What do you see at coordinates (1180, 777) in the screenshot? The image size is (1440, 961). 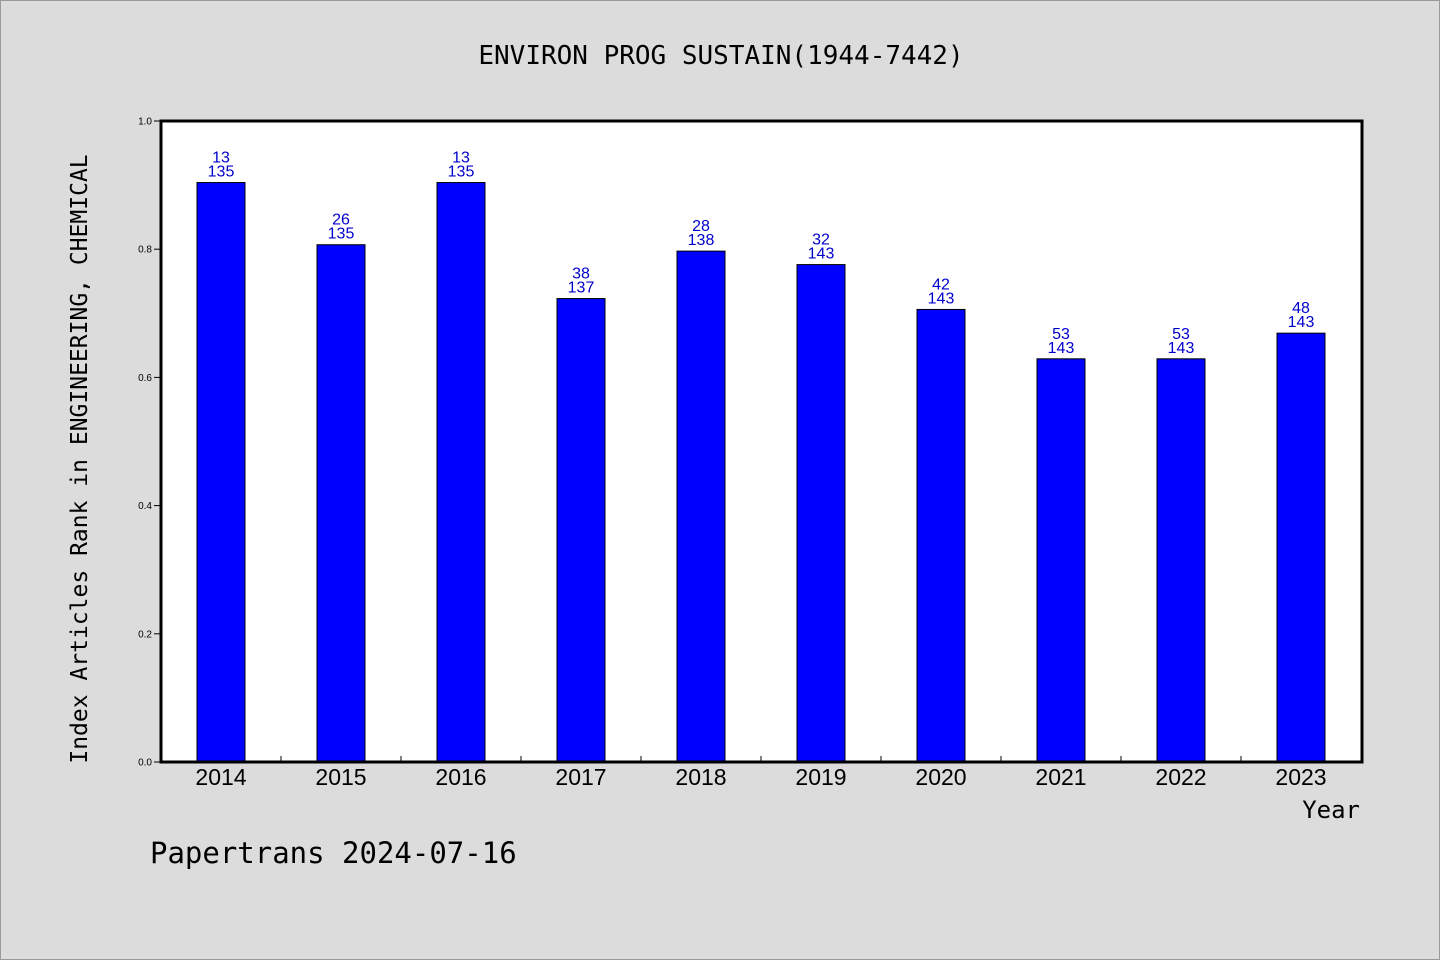 I see `x-tick-label: 2022` at bounding box center [1180, 777].